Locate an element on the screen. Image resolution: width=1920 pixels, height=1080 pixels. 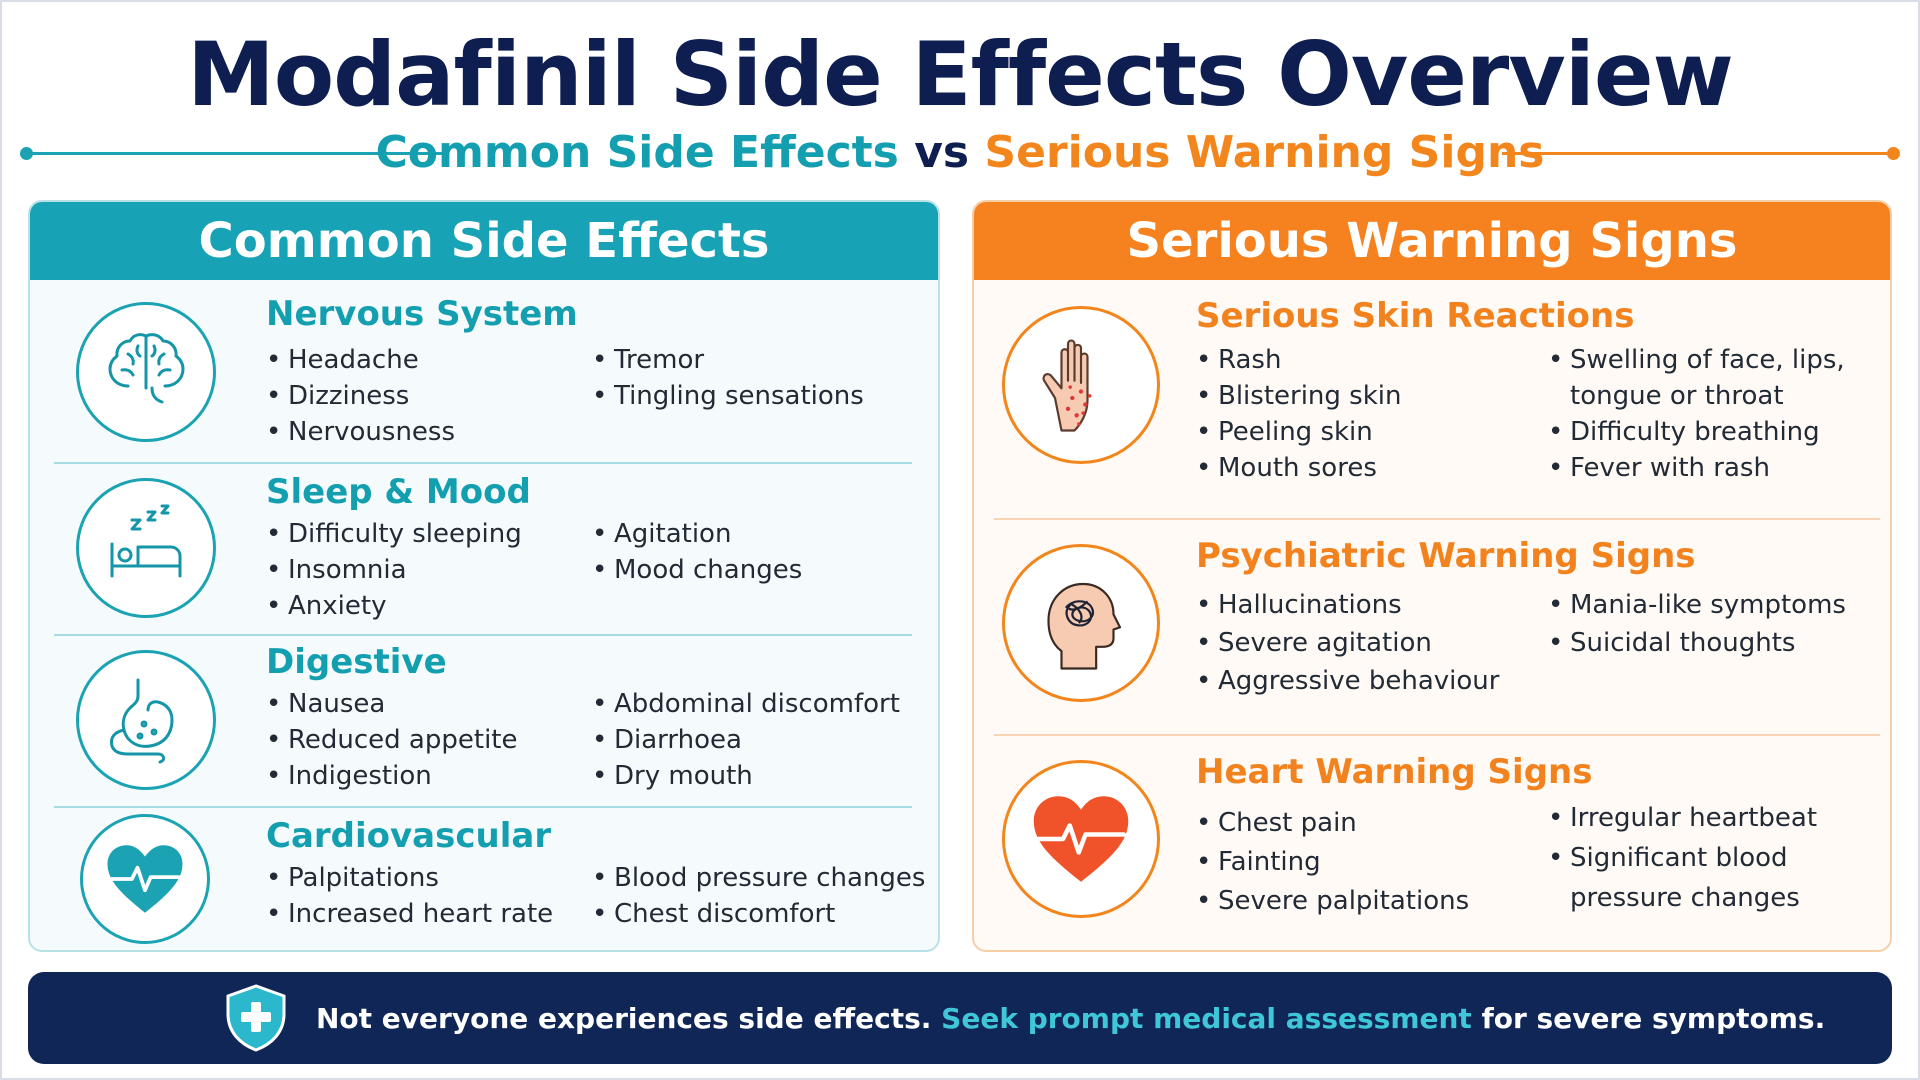
list-item: Agitation is located at coordinates (697, 534).